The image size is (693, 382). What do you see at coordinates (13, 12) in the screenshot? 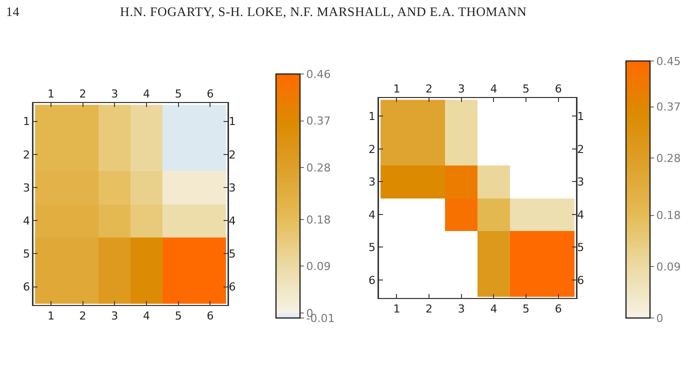
I see `text: 14` at bounding box center [13, 12].